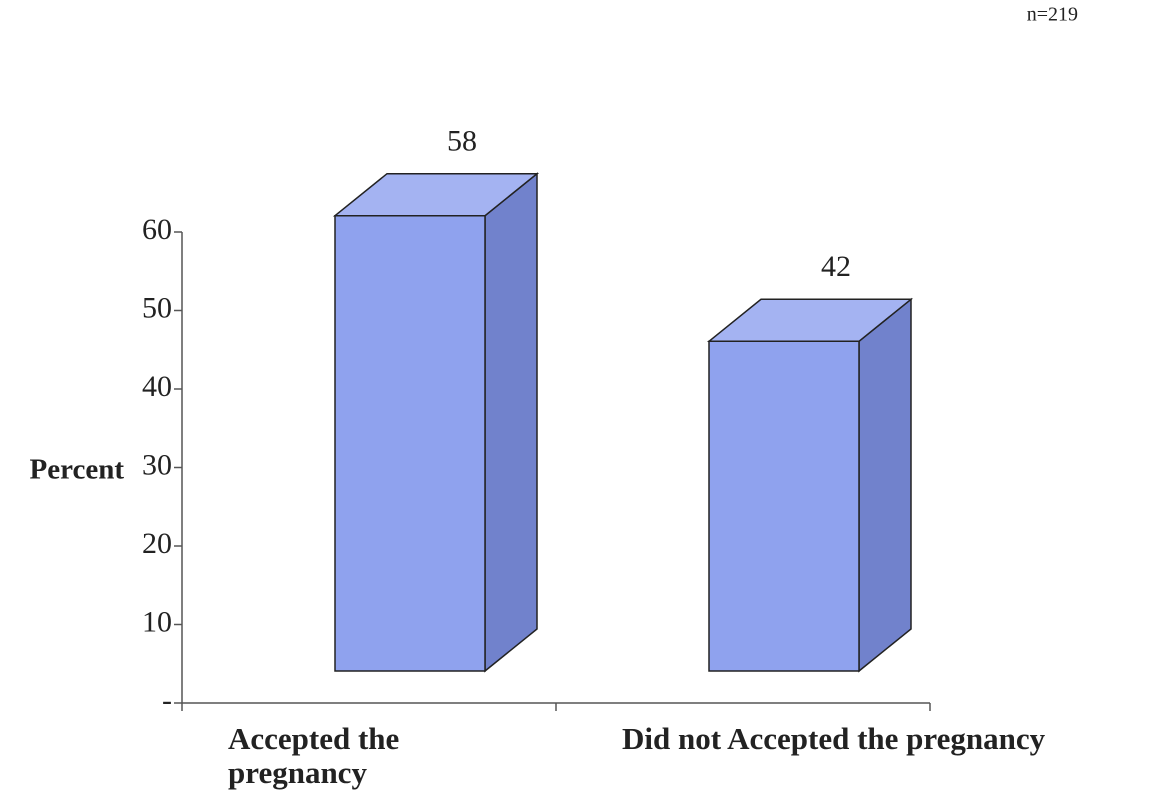  Describe the element at coordinates (1052, 15) in the screenshot. I see `annotation: n=219` at that location.